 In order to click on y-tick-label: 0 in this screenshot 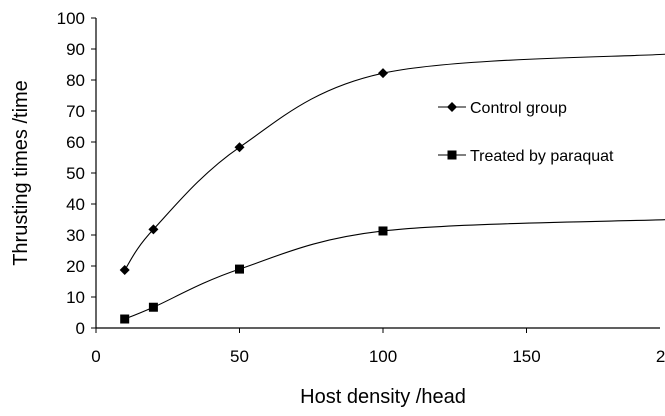, I will do `click(80, 328)`.